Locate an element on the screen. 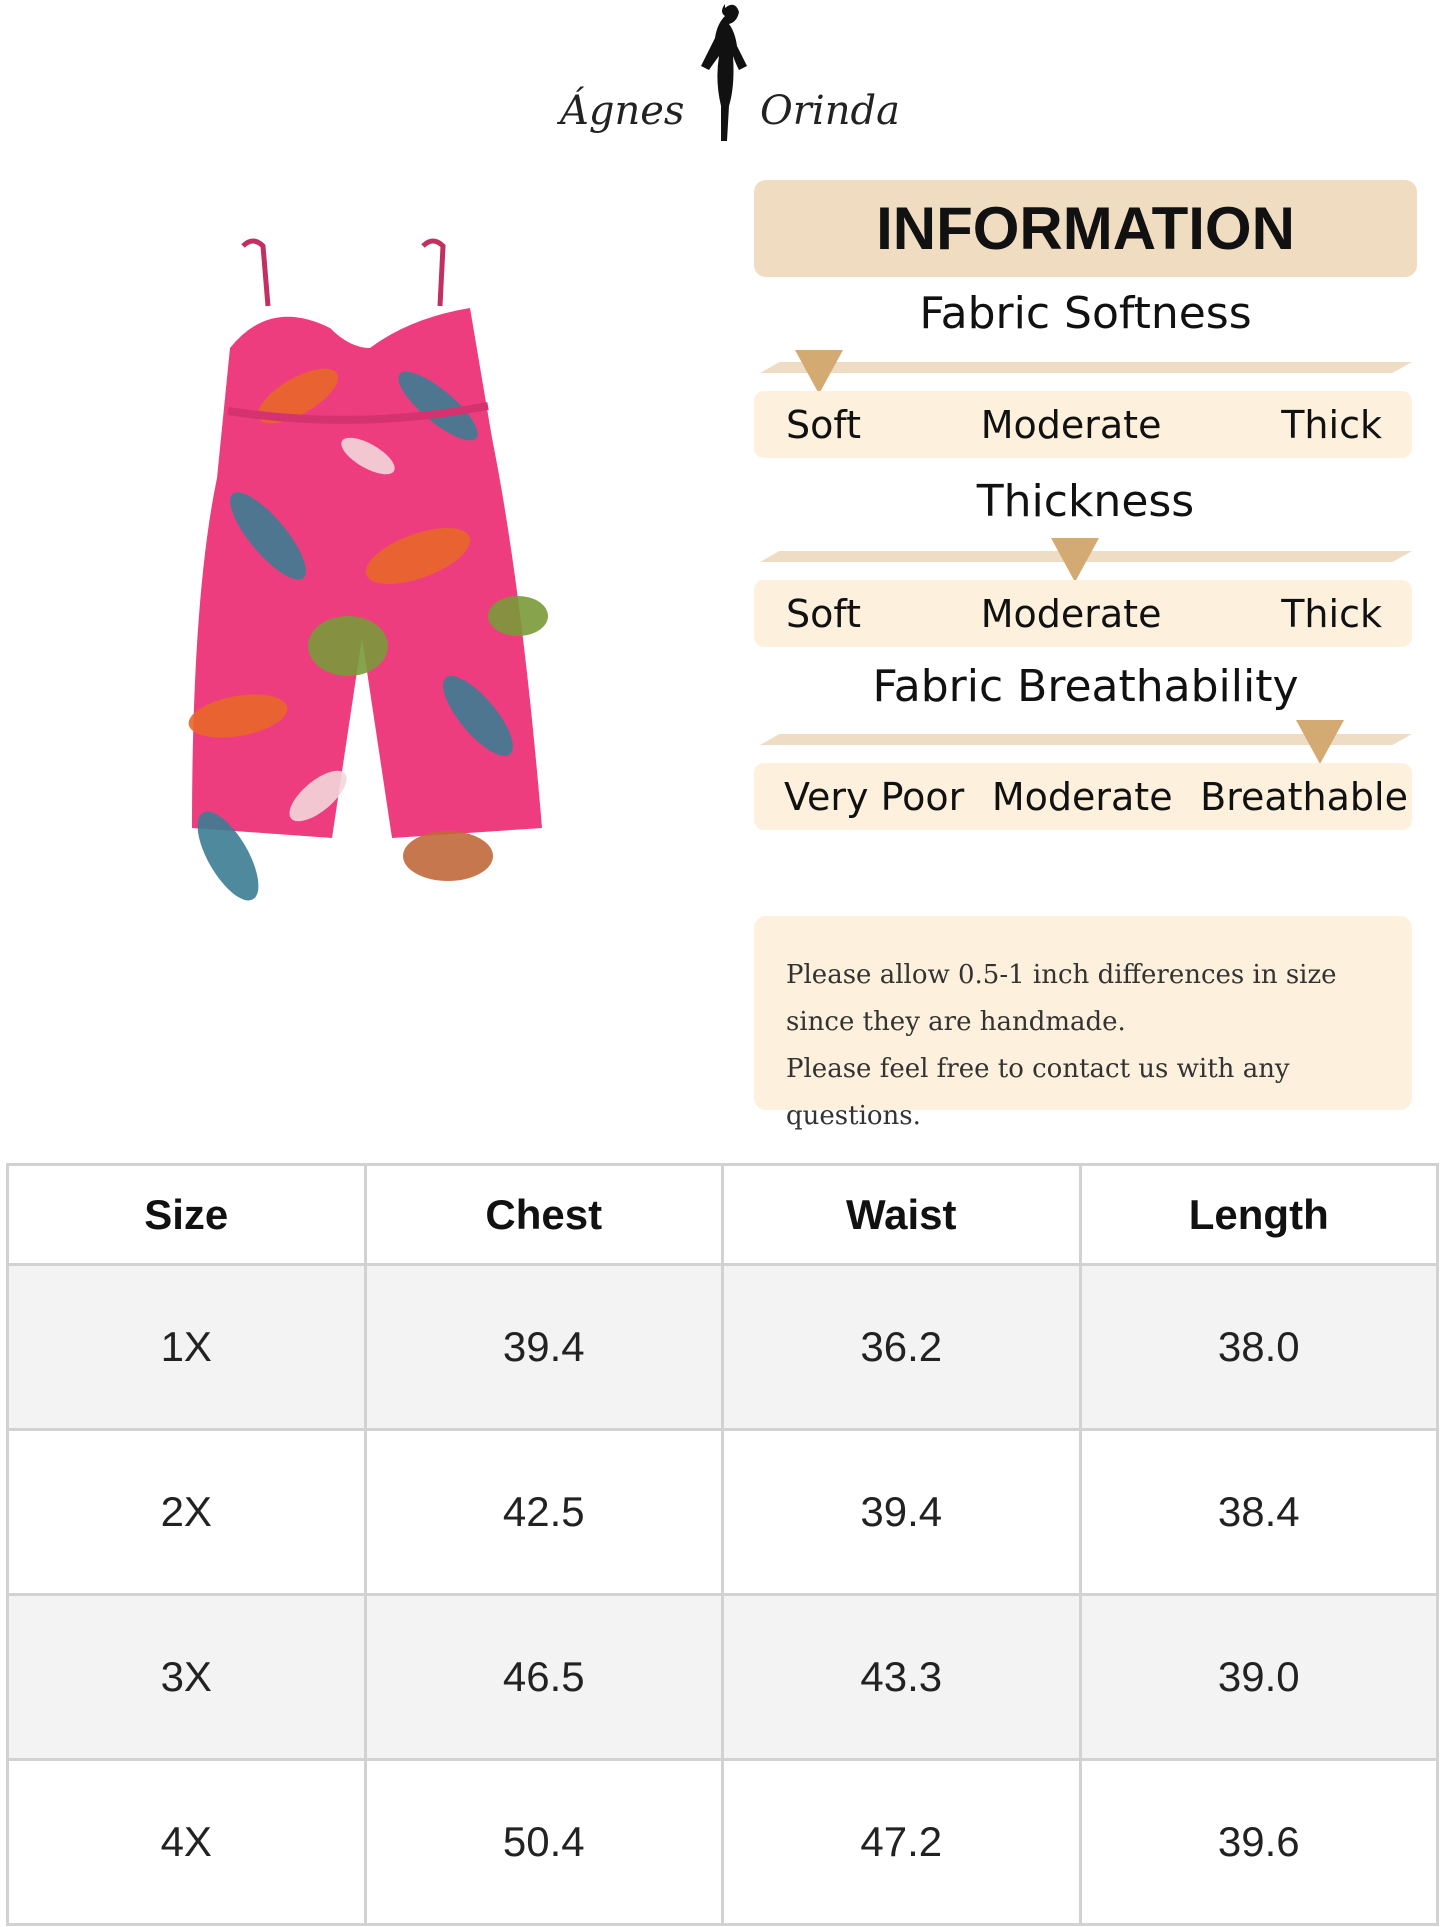 The image size is (1445, 1927). cell-size: 3X is located at coordinates (186, 1677).